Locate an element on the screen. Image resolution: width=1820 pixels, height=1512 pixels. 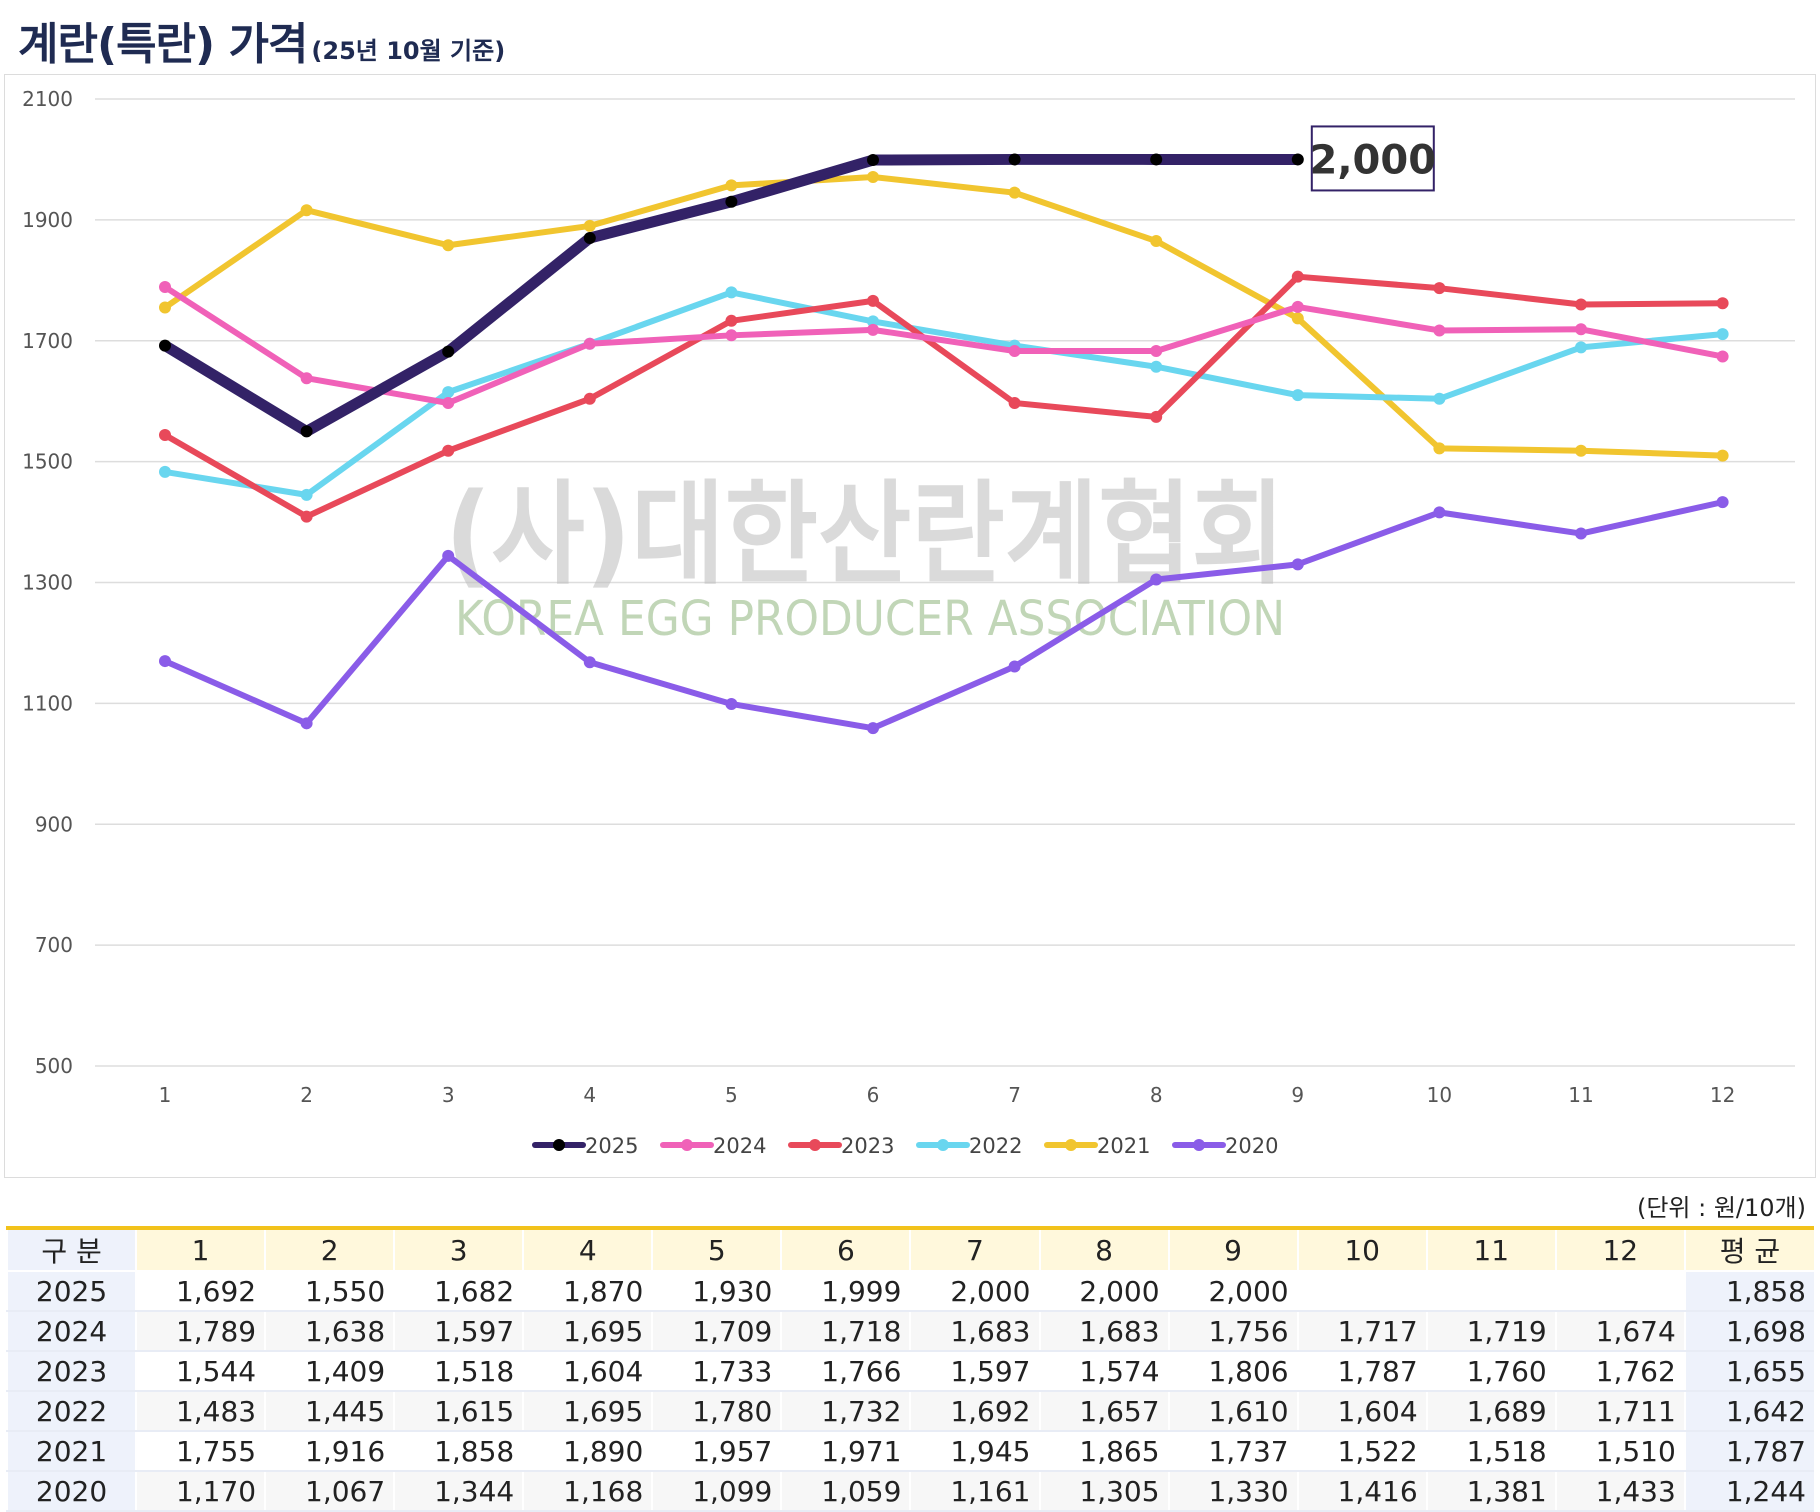
table-cell: 1,638 is located at coordinates (329, 1331).